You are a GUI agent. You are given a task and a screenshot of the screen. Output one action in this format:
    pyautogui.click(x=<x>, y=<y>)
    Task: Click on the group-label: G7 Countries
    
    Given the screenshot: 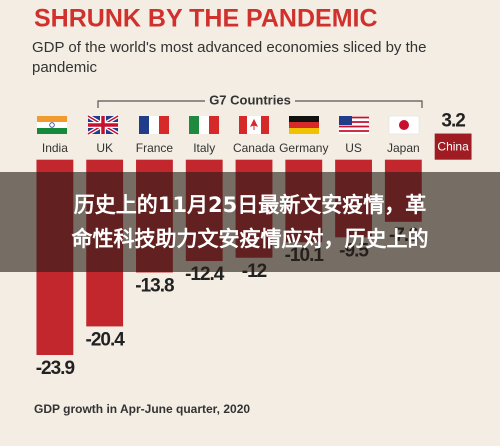 What is the action you would take?
    pyautogui.click(x=250, y=99)
    